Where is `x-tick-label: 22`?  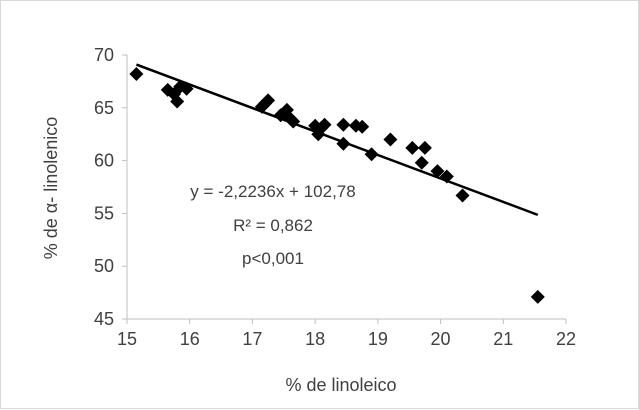 x-tick-label: 22 is located at coordinates (566, 339).